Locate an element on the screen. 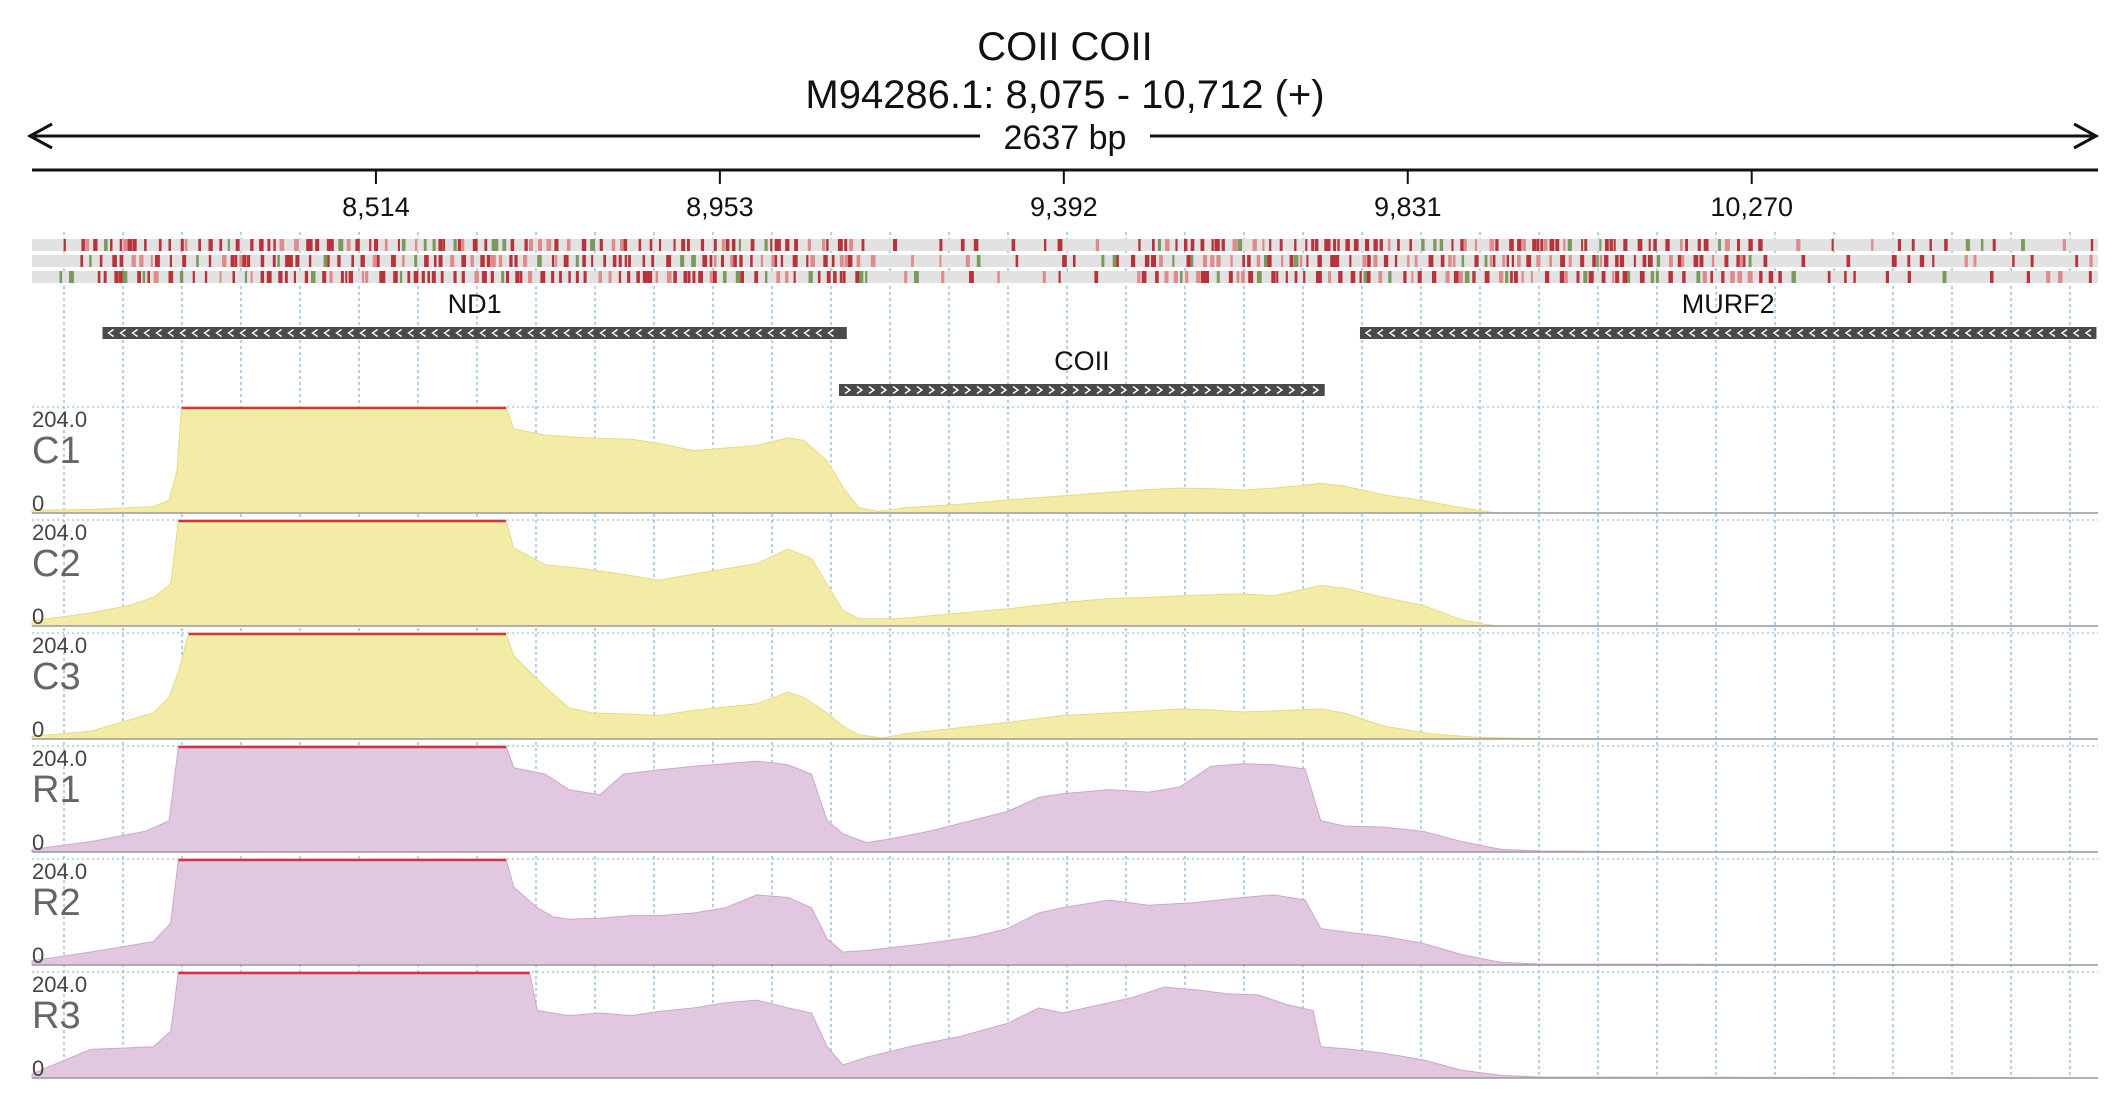 The width and height of the screenshot is (2126, 1112). span-label: 2637 bp is located at coordinates (1065, 138).